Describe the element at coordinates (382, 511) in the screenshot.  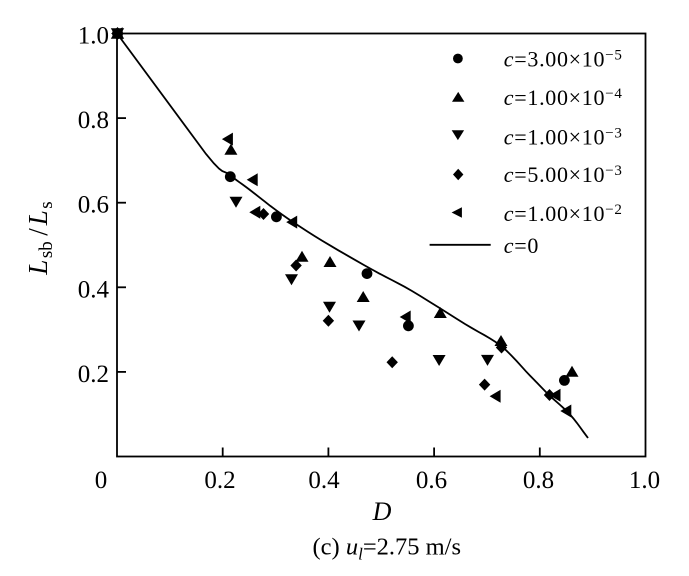
I see `svg-text: D` at that location.